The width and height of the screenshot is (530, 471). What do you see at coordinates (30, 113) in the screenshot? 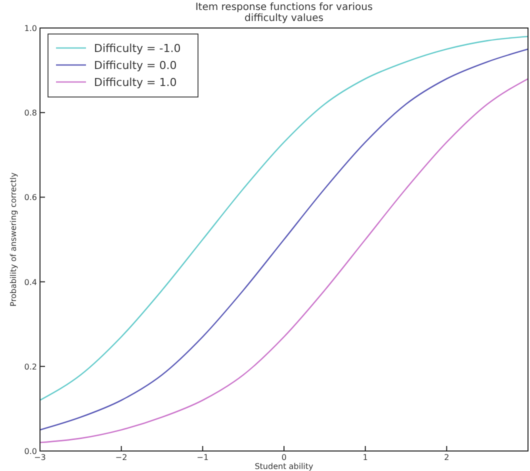
I see `y-tick-label: 0.8` at bounding box center [30, 113].